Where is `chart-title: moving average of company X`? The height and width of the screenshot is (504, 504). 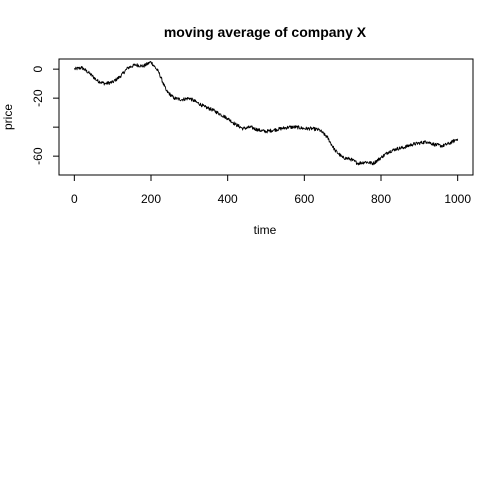
chart-title: moving average of company X is located at coordinates (265, 32).